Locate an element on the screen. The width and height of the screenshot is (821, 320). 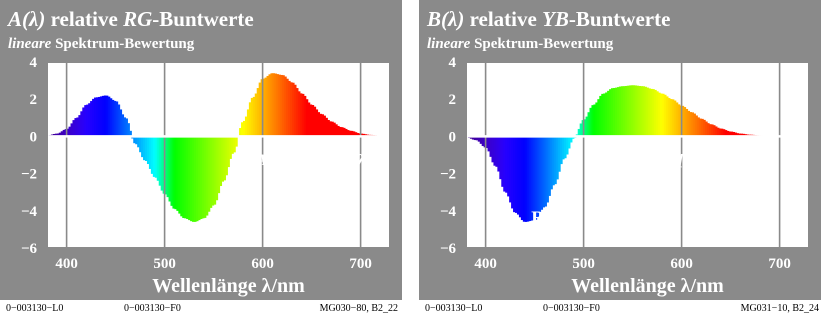
series-annotation: Gelb is located at coordinates (740, 86).